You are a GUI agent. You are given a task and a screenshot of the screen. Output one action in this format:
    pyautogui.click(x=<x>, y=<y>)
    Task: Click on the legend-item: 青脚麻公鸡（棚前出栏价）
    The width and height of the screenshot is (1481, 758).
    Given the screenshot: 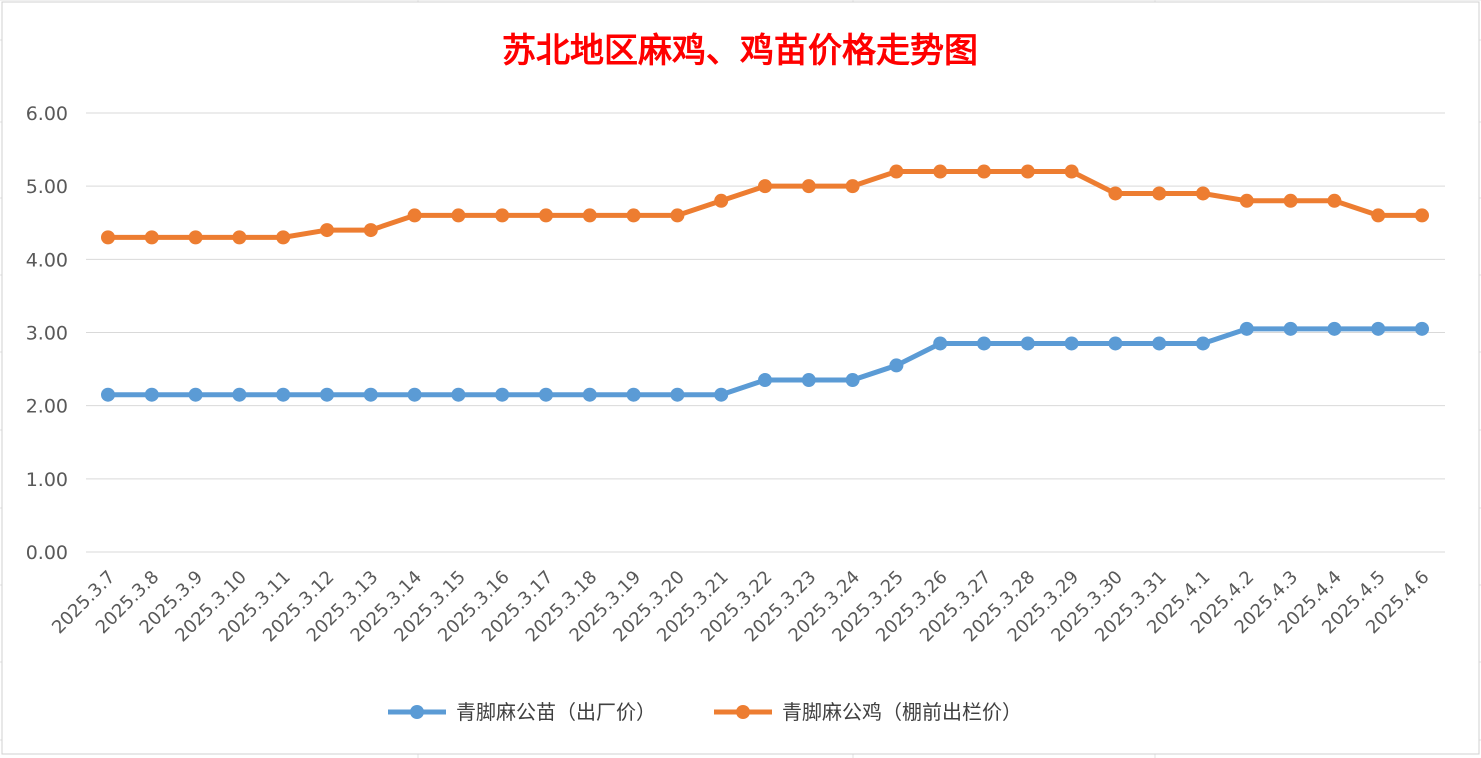 What is the action you would take?
    pyautogui.click(x=868, y=712)
    